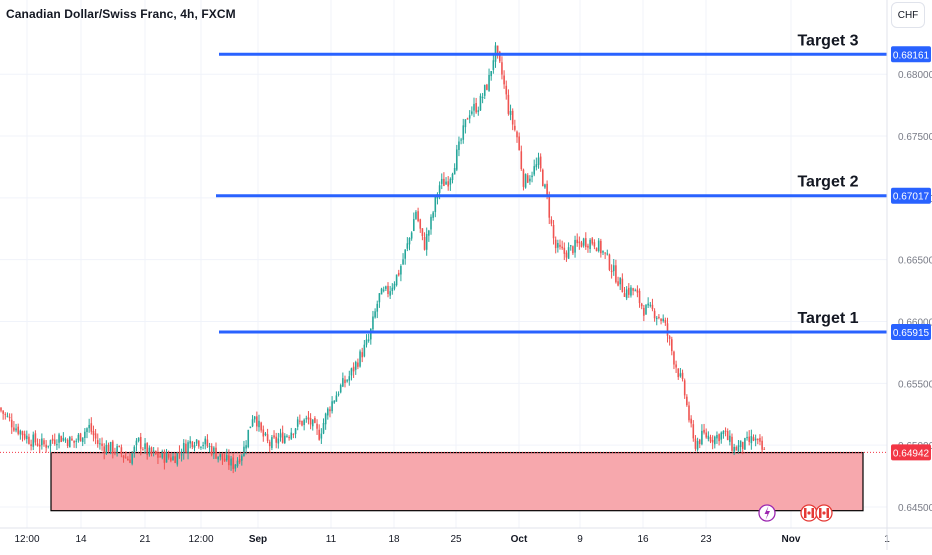 This screenshot has height=555, width=932. Describe the element at coordinates (911, 54) in the screenshot. I see `target-price-tag` at that location.